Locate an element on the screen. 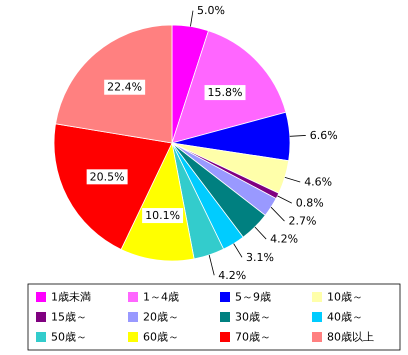 The height and width of the screenshot is (355, 408). data-label: 0.8% is located at coordinates (310, 203).